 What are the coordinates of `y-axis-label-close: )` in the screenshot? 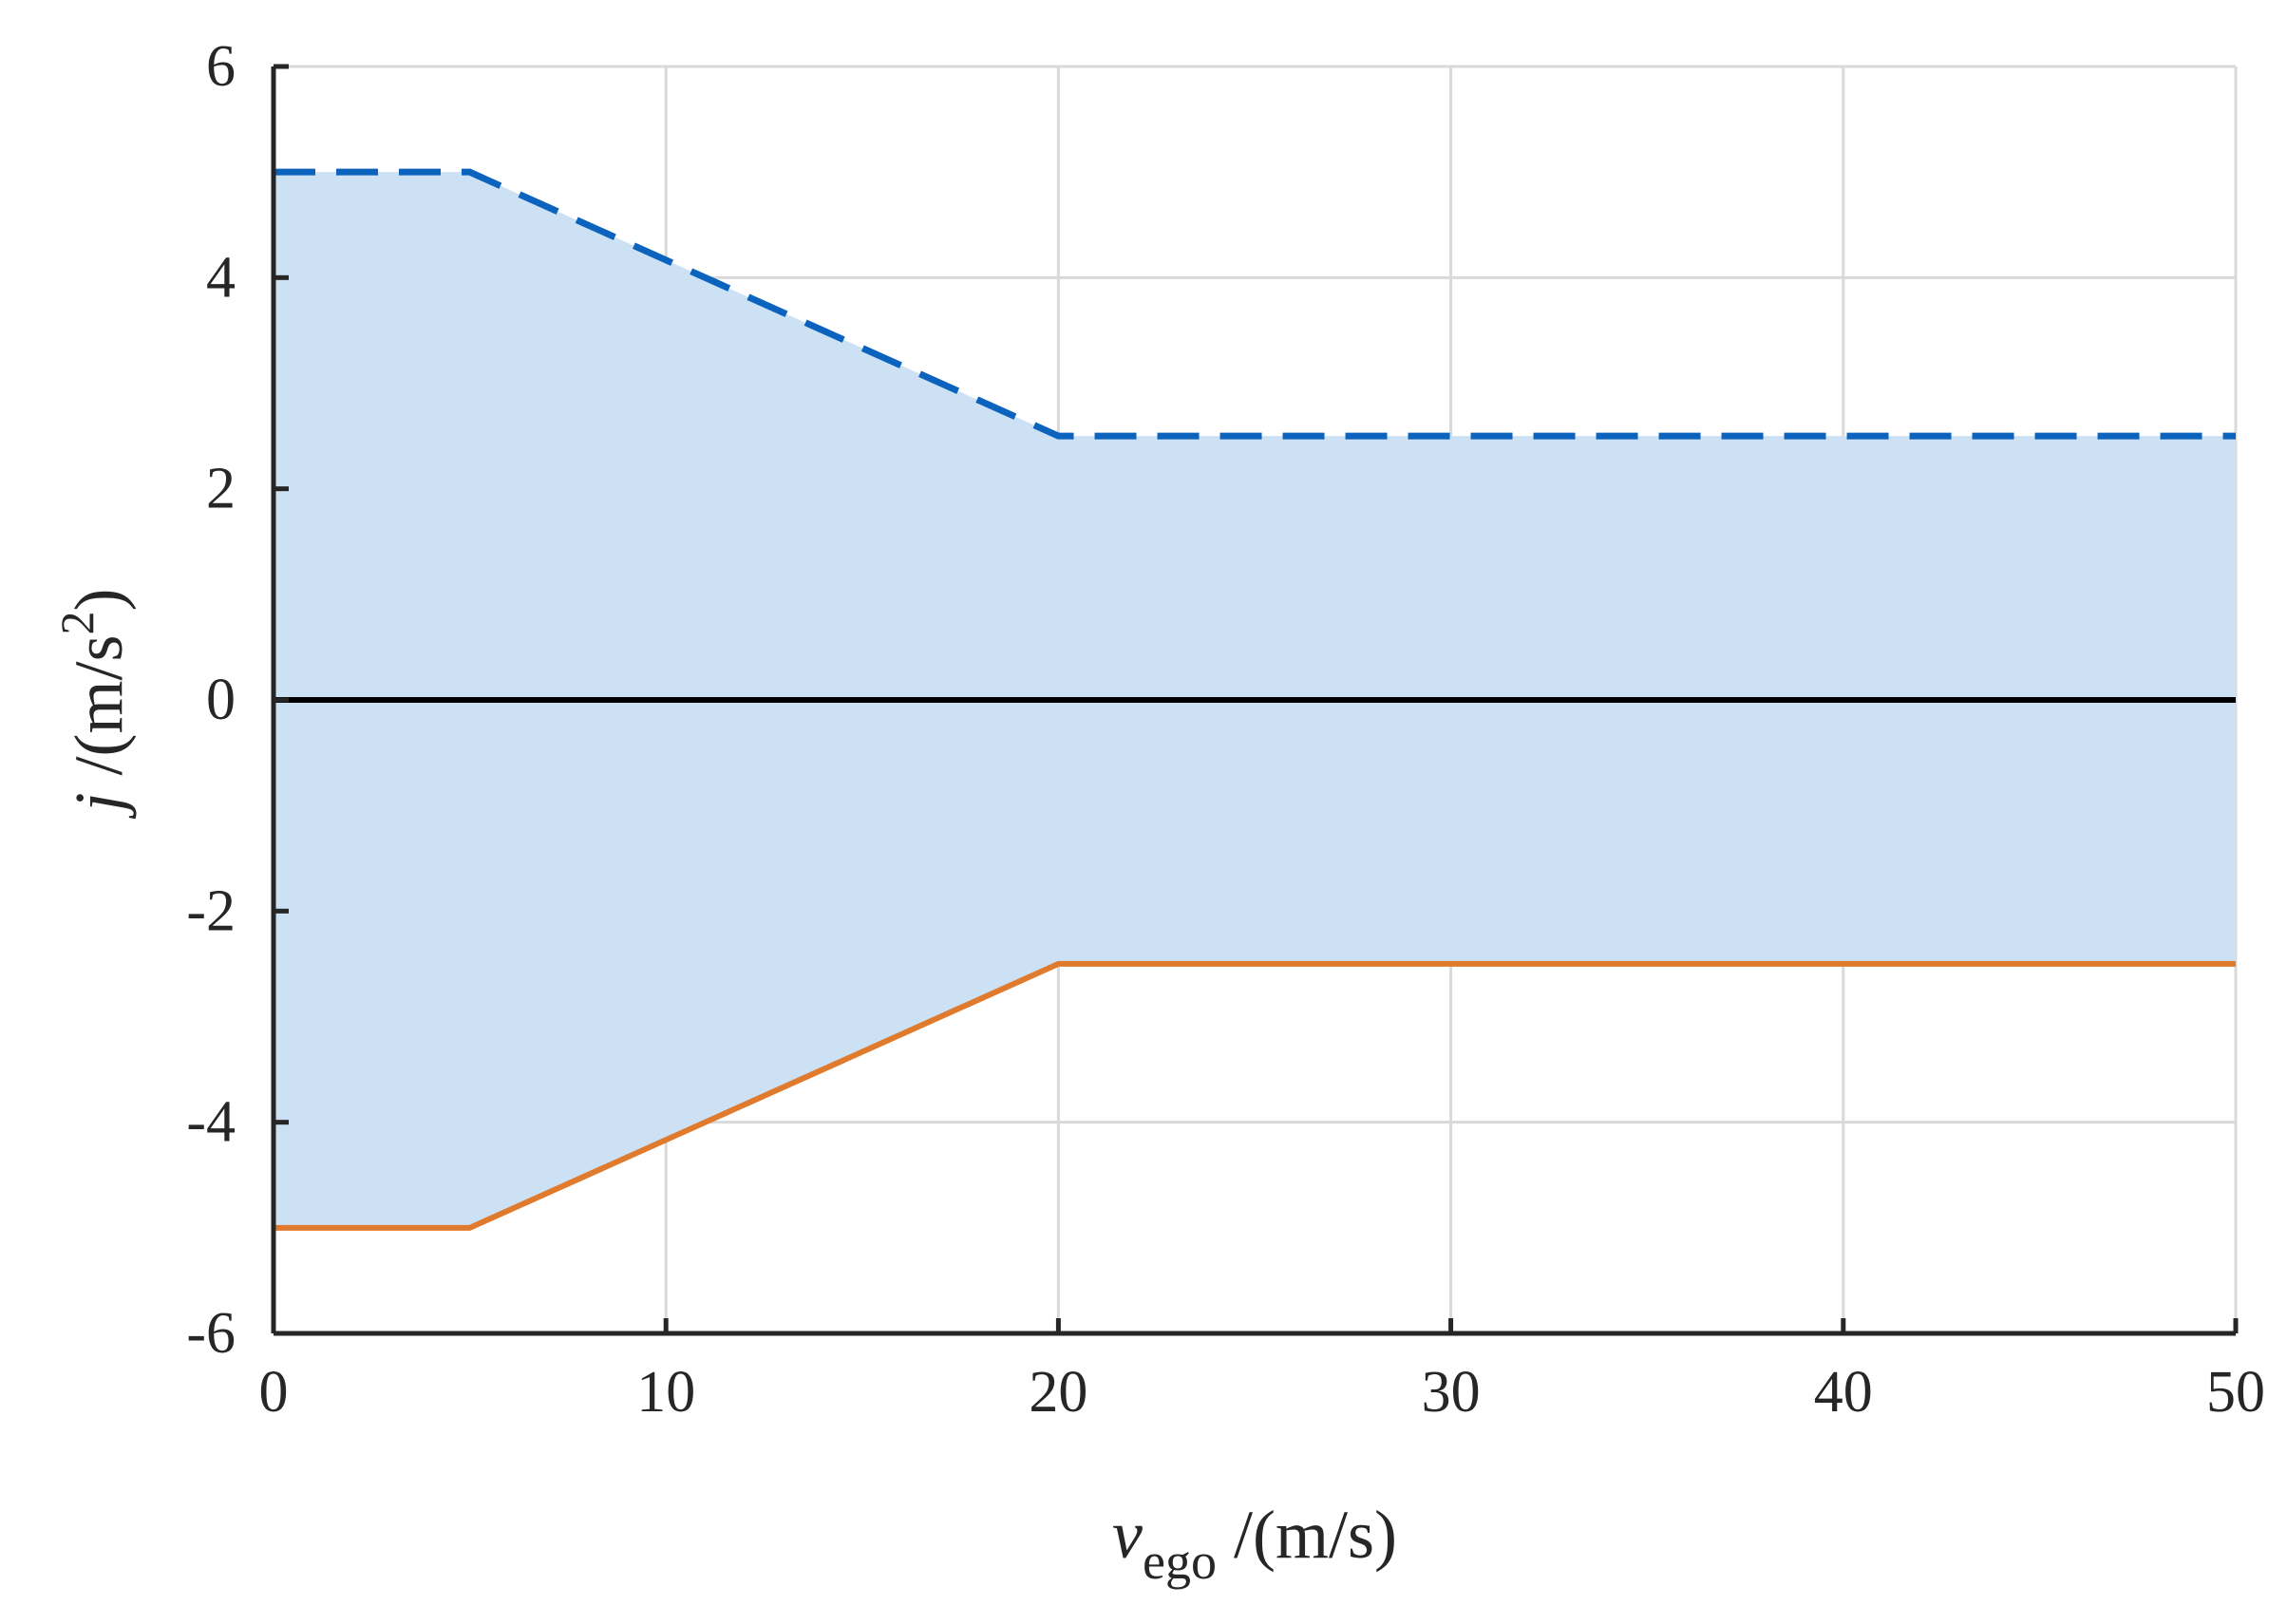 It's located at (99, 599).